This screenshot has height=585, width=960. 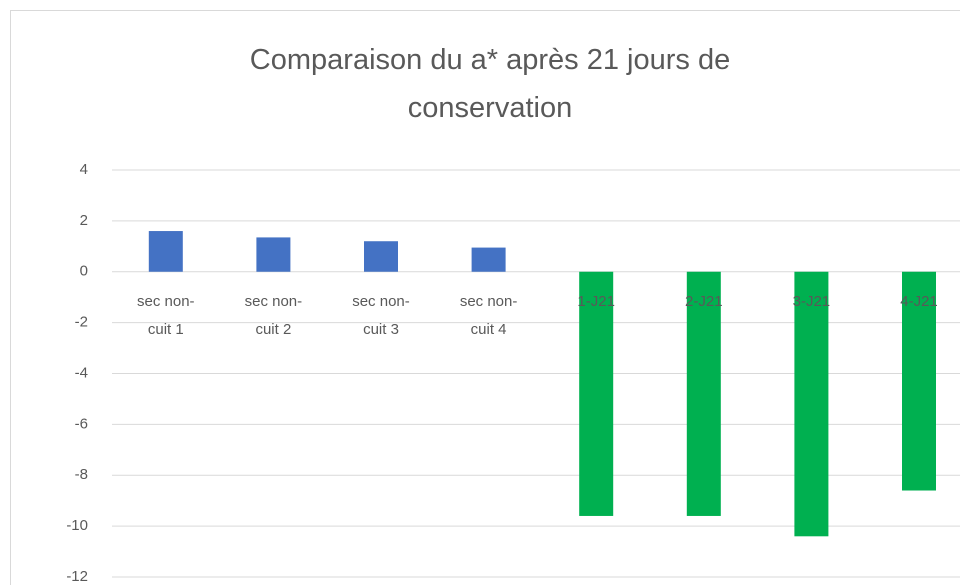 What do you see at coordinates (84, 271) in the screenshot?
I see `y-tick-label: 0` at bounding box center [84, 271].